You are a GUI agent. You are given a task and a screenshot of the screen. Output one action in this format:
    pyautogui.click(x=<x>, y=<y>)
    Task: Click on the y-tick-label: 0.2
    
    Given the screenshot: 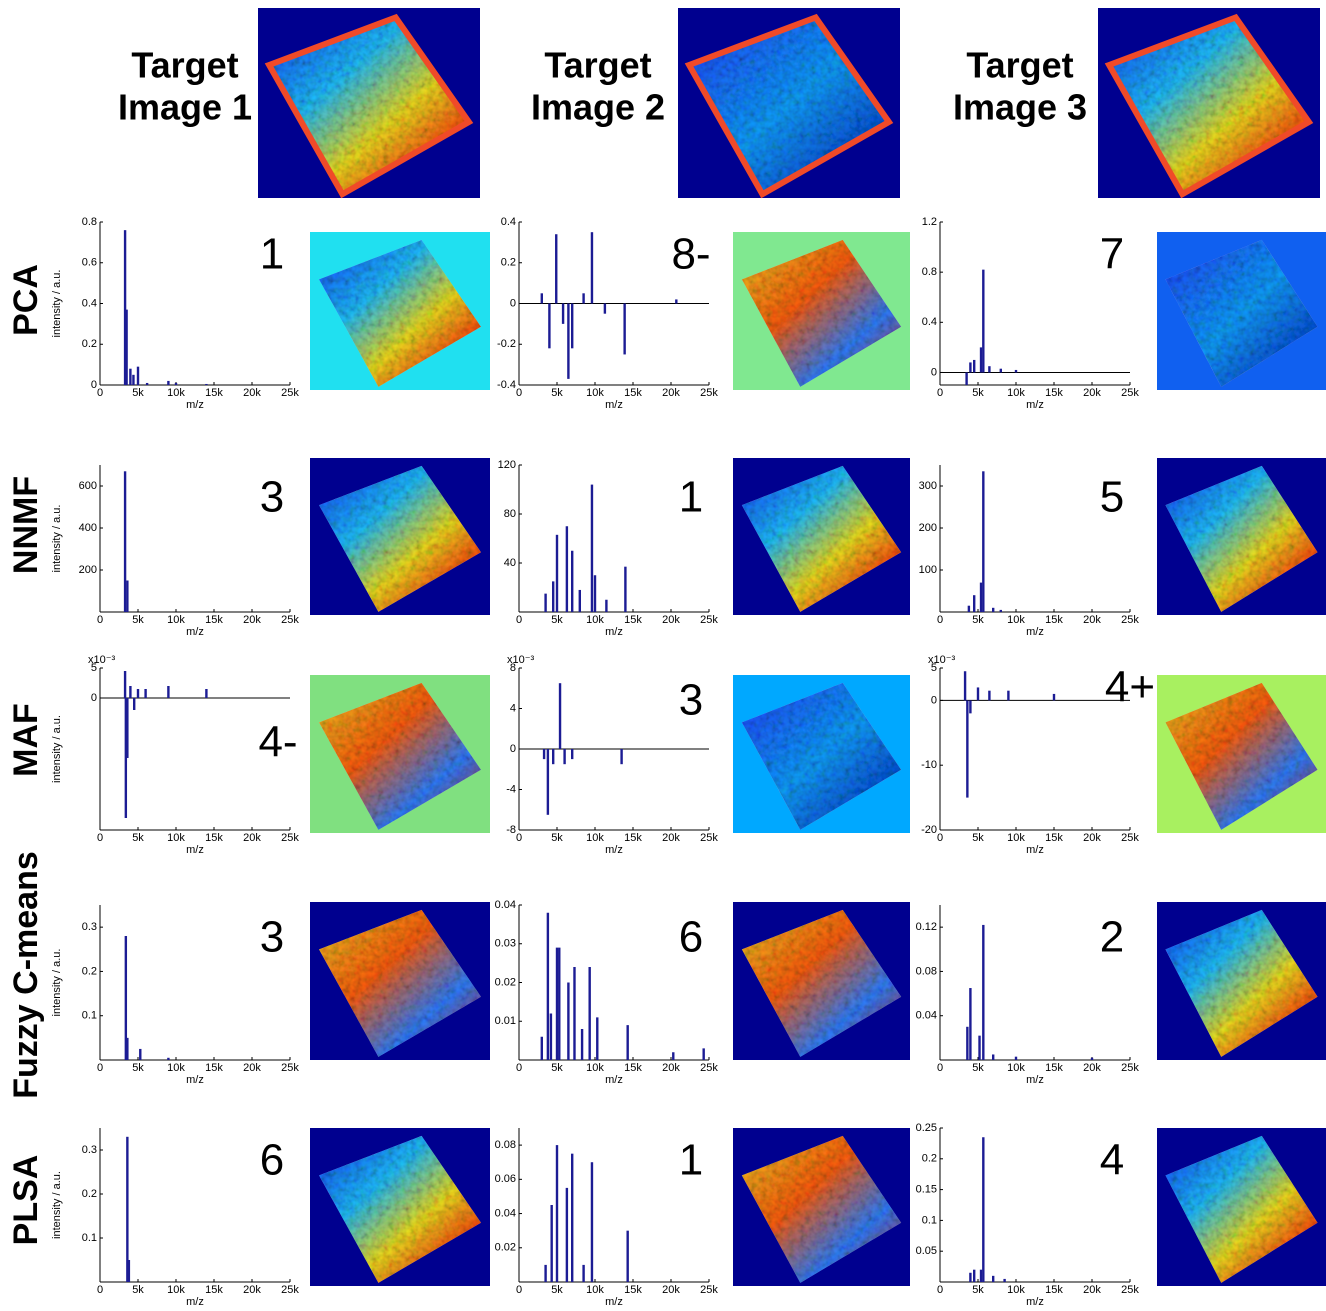 What is the action you would take?
    pyautogui.click(x=929, y=1159)
    